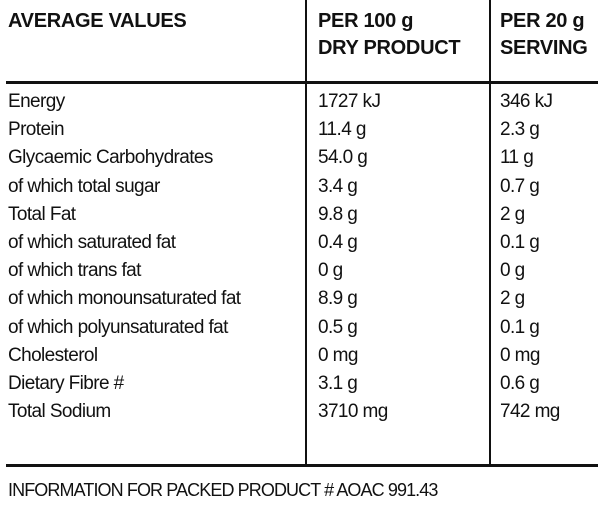 The image size is (600, 513). Describe the element at coordinates (520, 383) in the screenshot. I see `per-serving-value: 0.6 g` at that location.